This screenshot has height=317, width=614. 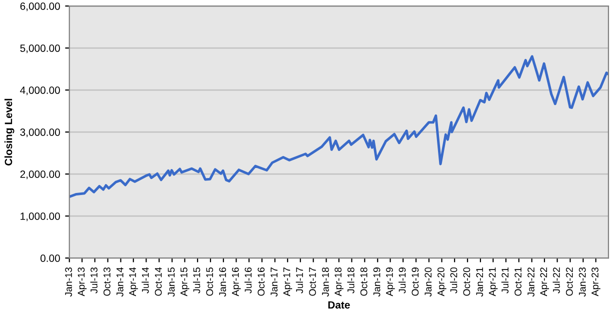 What do you see at coordinates (50, 258) in the screenshot?
I see `y-tick-label: 0.00` at bounding box center [50, 258].